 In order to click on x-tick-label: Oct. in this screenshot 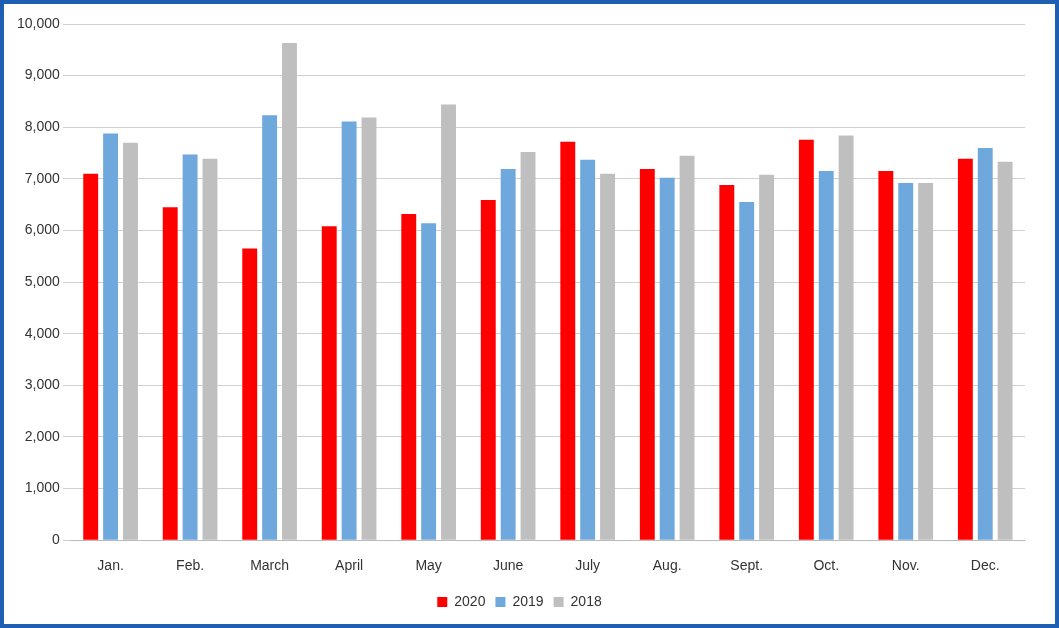, I will do `click(826, 565)`.